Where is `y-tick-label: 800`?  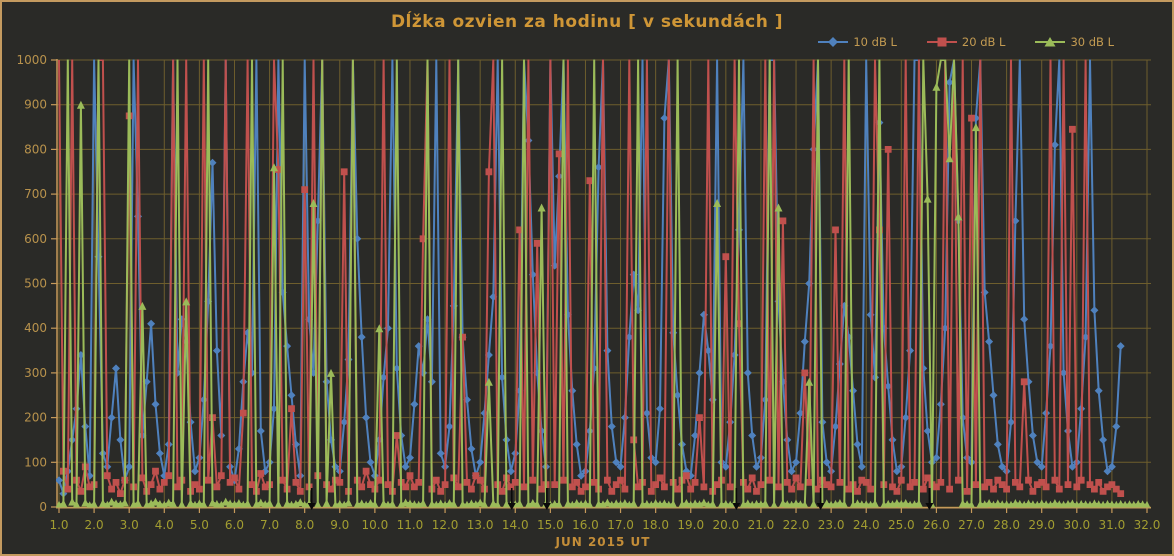
y-tick-label: 800 is located at coordinates (35, 149).